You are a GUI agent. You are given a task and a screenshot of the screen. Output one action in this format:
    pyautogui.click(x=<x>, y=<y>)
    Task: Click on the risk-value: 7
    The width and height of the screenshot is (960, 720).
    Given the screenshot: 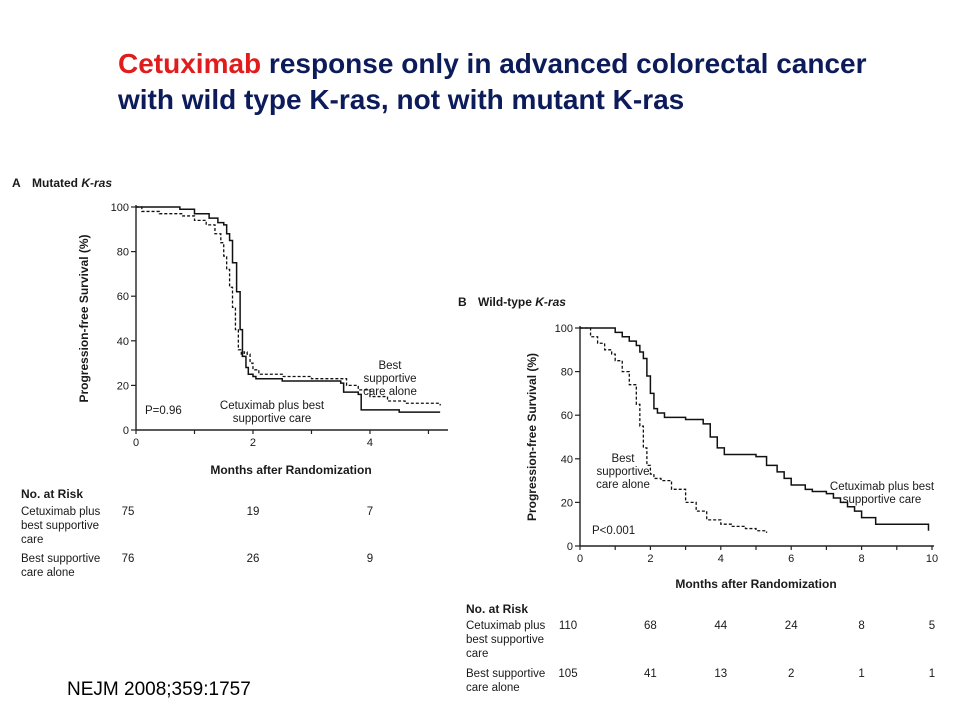 What is the action you would take?
    pyautogui.click(x=370, y=512)
    